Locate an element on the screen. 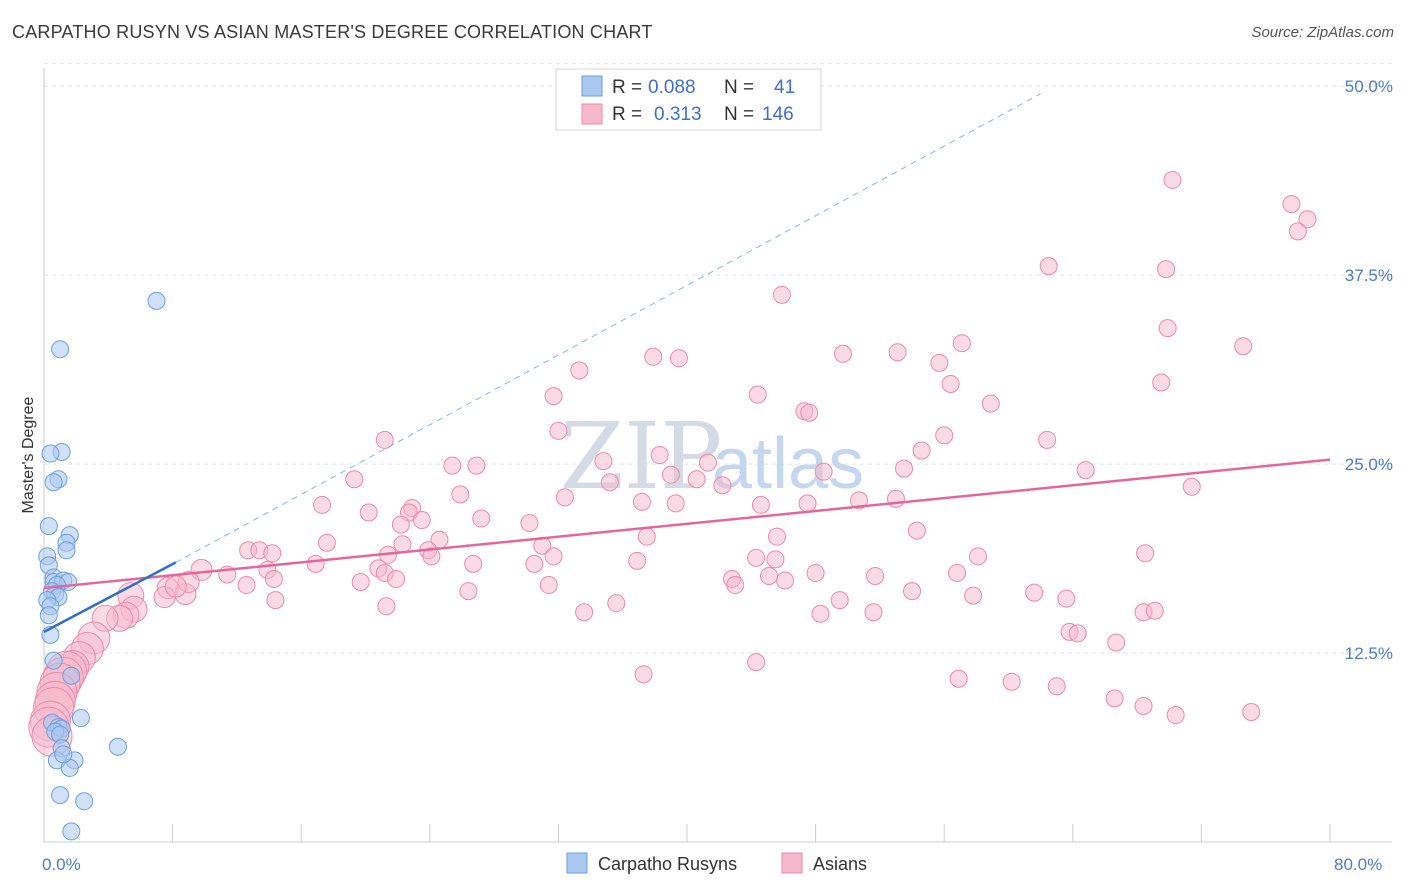 The image size is (1406, 892). source-label: Source: ZipAtlas.com is located at coordinates (1322, 32).